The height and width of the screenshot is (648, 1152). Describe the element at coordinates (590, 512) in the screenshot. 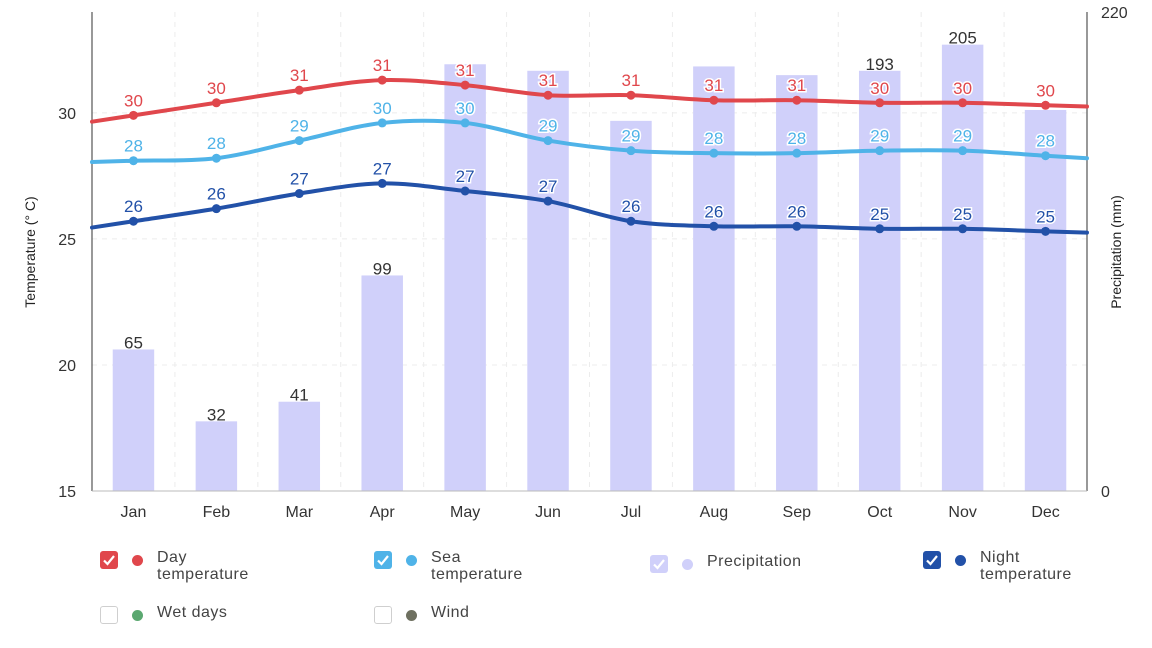

I see `x-axis-tick-labels: Jan Feb Mar Apr May Jun Jul Aug Sep Oct Nov Dec` at that location.